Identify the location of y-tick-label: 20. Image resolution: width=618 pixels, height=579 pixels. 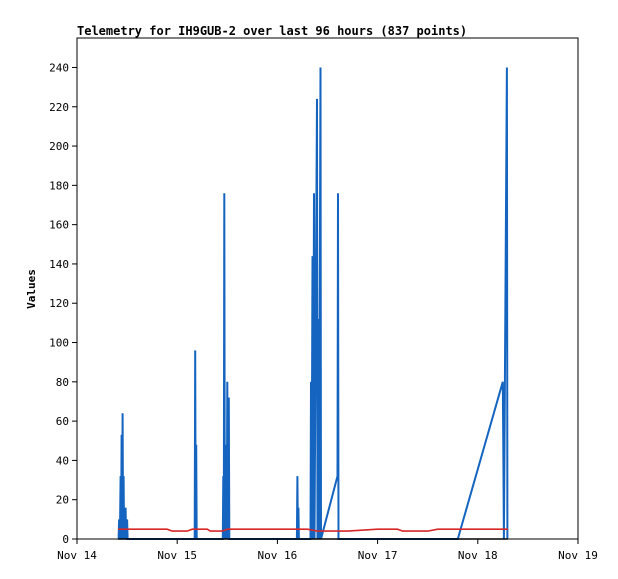
(62, 500).